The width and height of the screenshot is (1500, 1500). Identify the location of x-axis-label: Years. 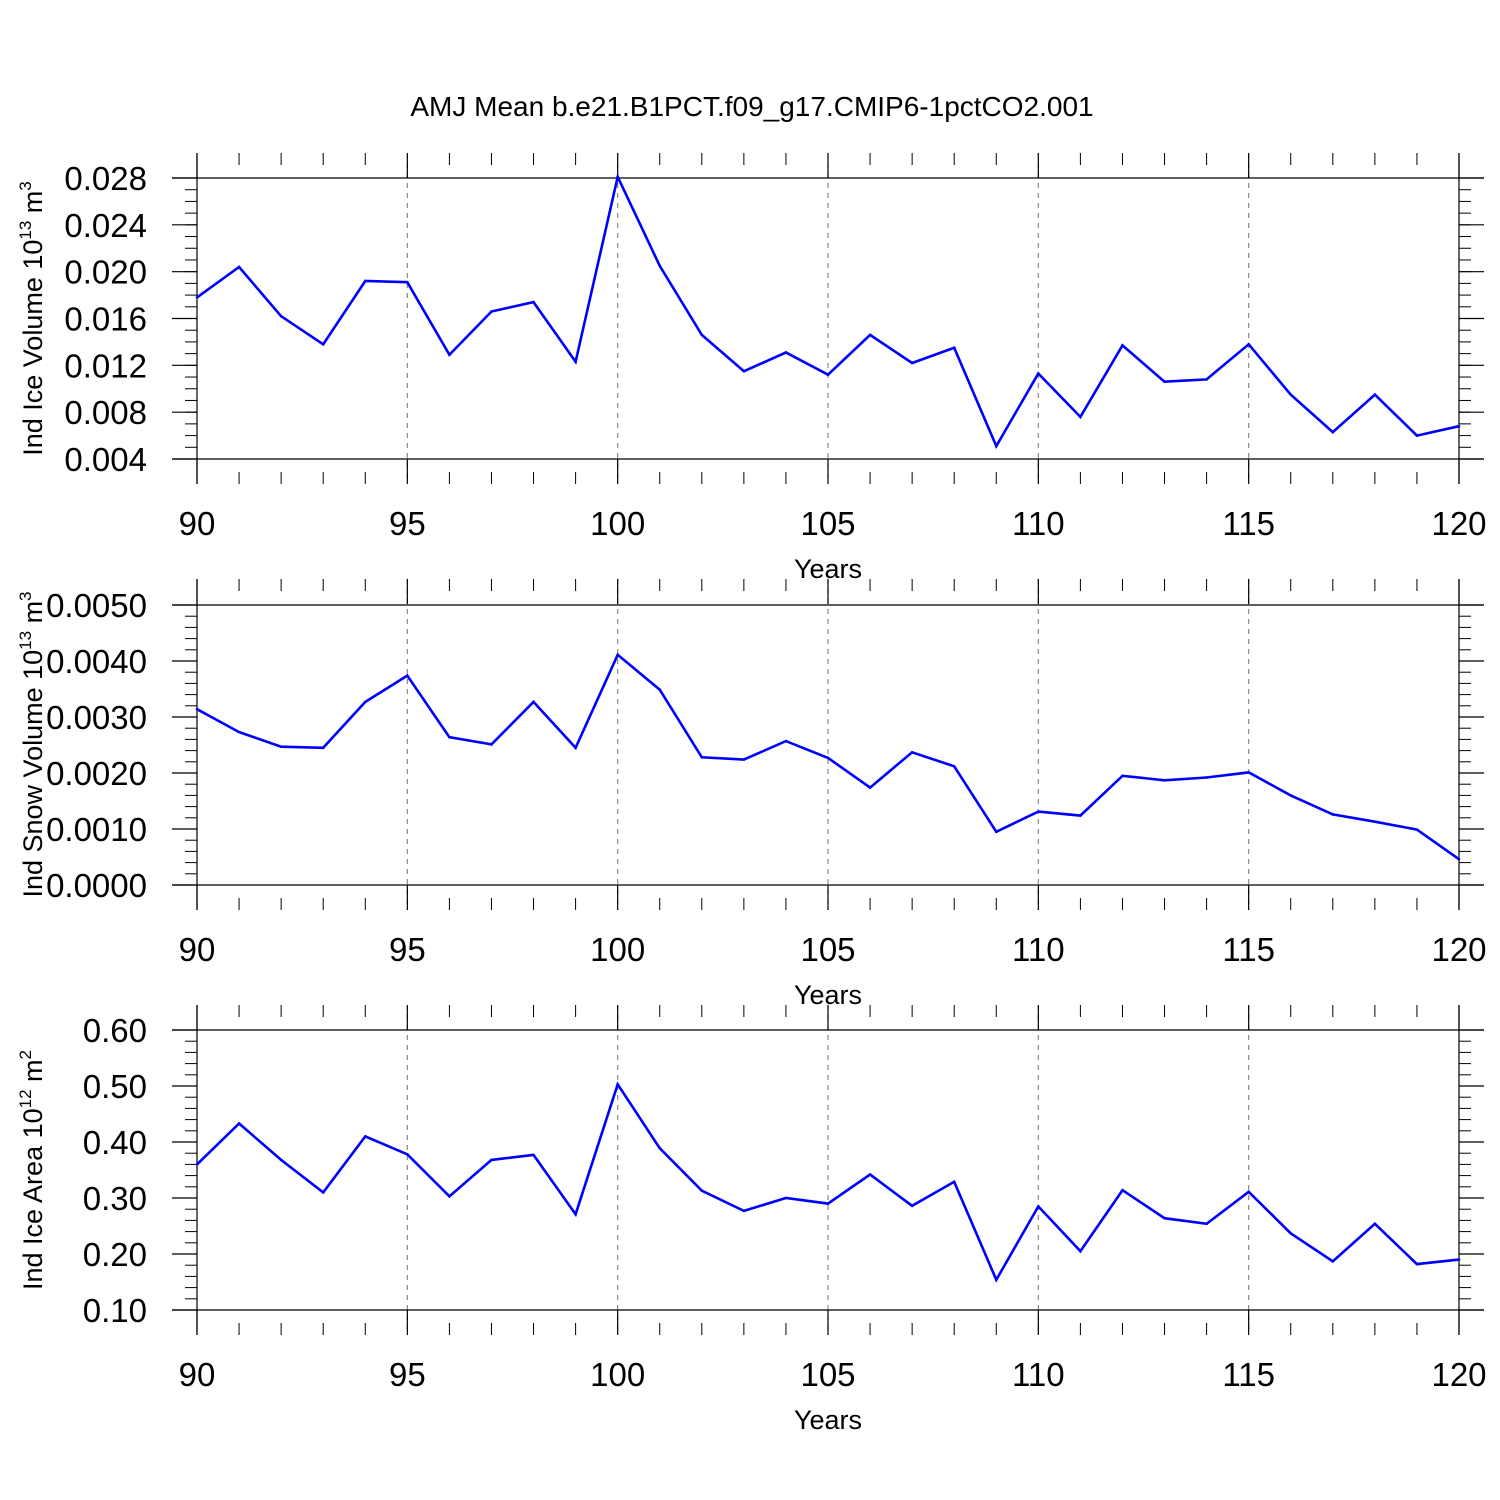
(828, 1420).